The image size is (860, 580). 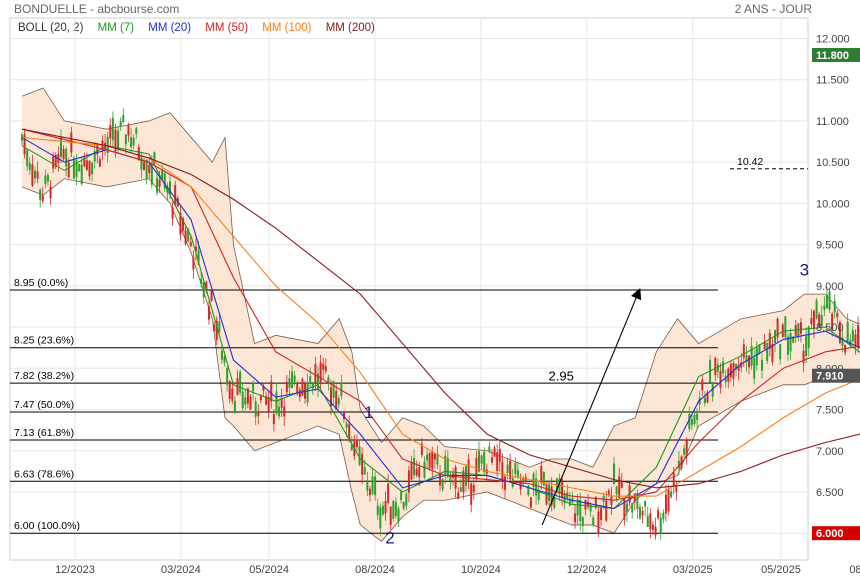 I want to click on price-badge, so click(x=836, y=375).